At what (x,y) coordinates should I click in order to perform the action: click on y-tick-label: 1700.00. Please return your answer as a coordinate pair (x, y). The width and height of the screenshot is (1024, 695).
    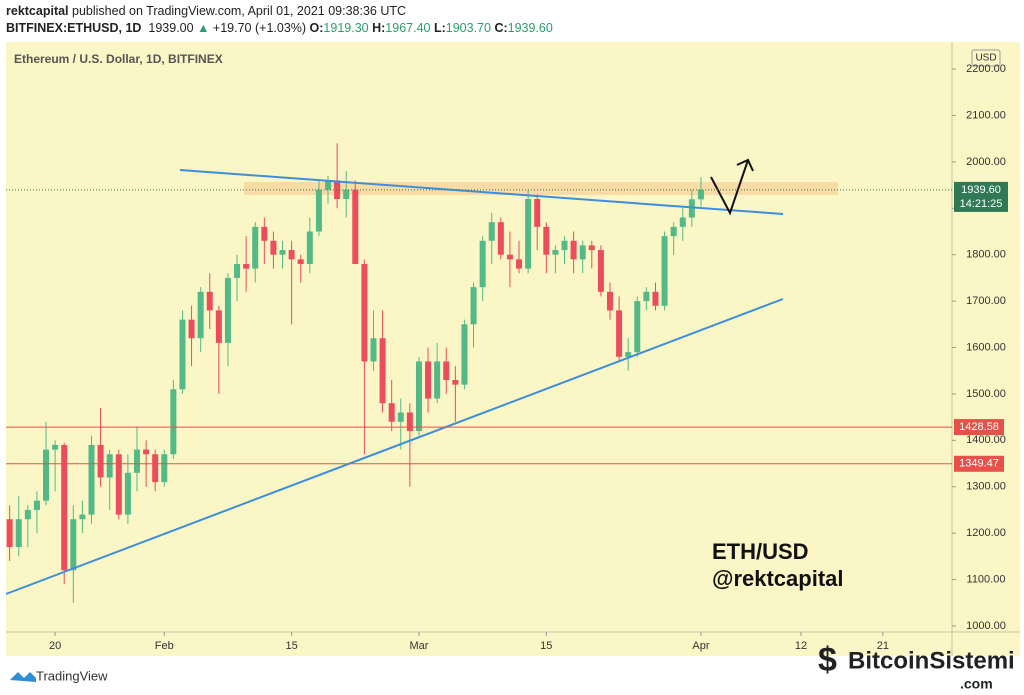
    Looking at the image, I should click on (986, 301).